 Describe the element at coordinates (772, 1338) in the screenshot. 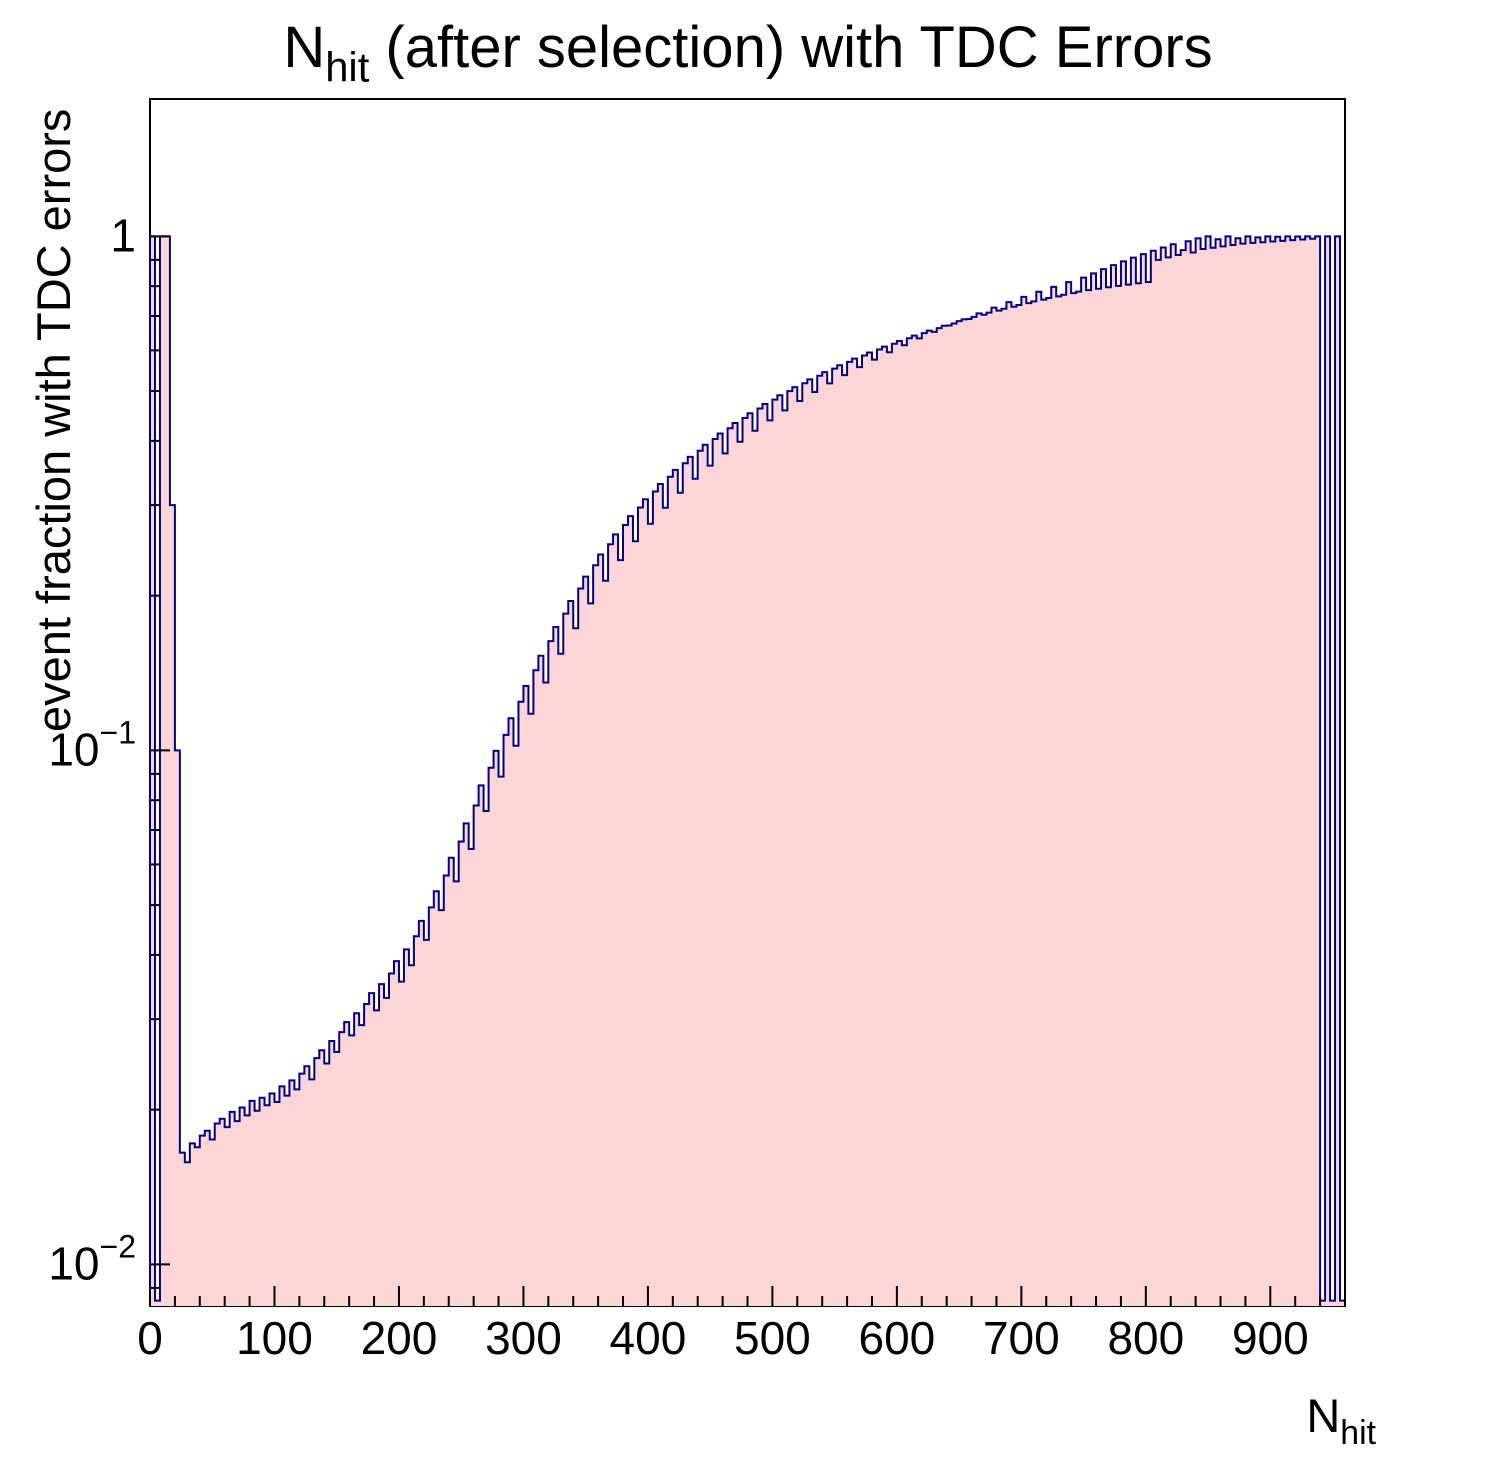

I see `x-tick-label: 500` at that location.